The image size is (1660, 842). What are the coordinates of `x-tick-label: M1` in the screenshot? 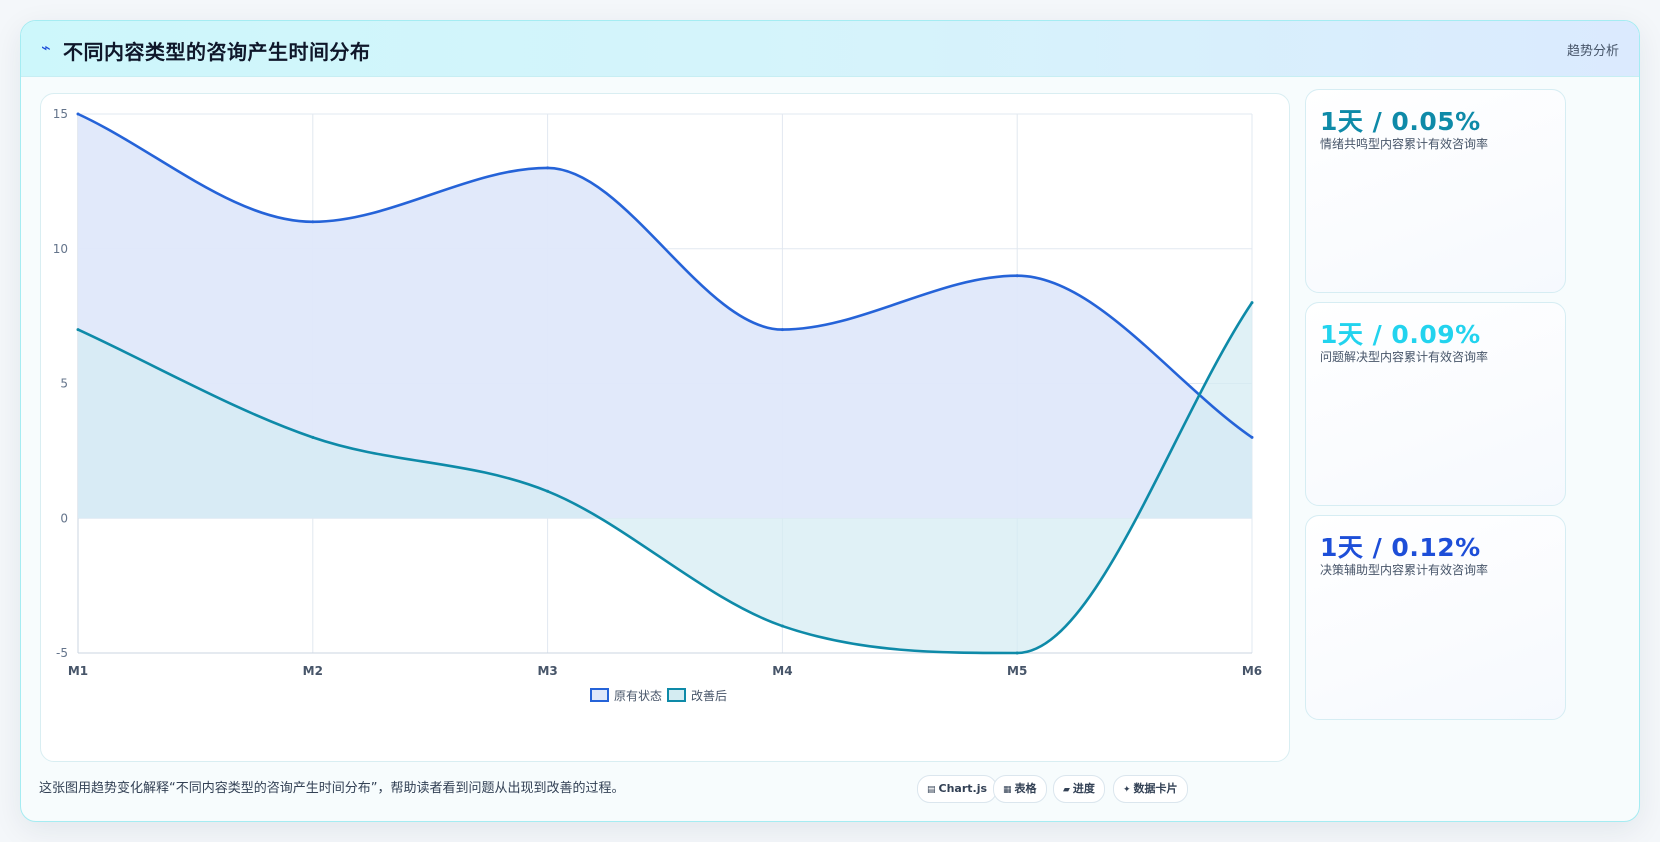 It's located at (78, 671).